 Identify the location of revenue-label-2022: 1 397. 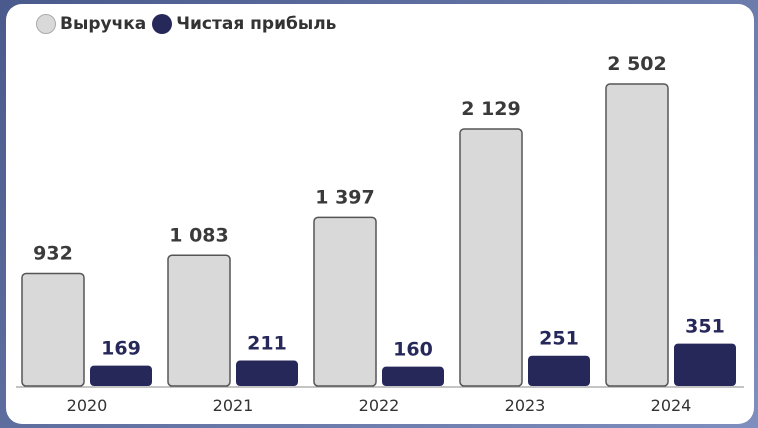
(345, 197).